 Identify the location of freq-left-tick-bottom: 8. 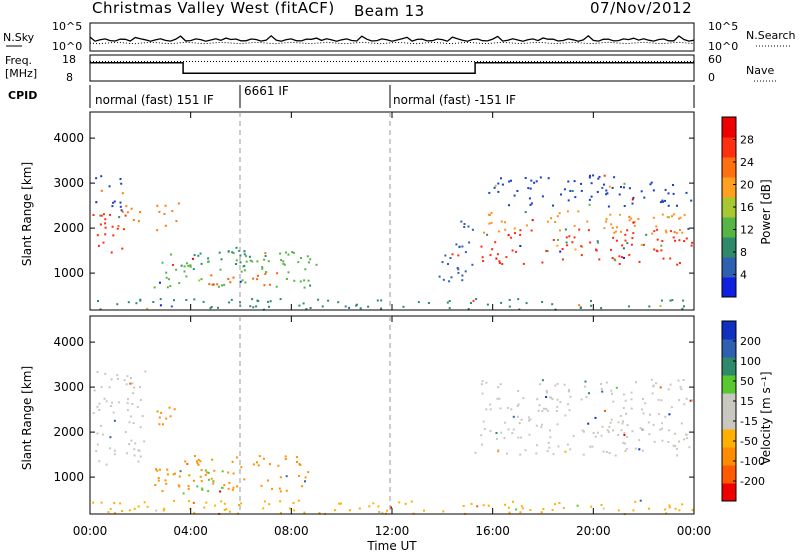
(69, 77).